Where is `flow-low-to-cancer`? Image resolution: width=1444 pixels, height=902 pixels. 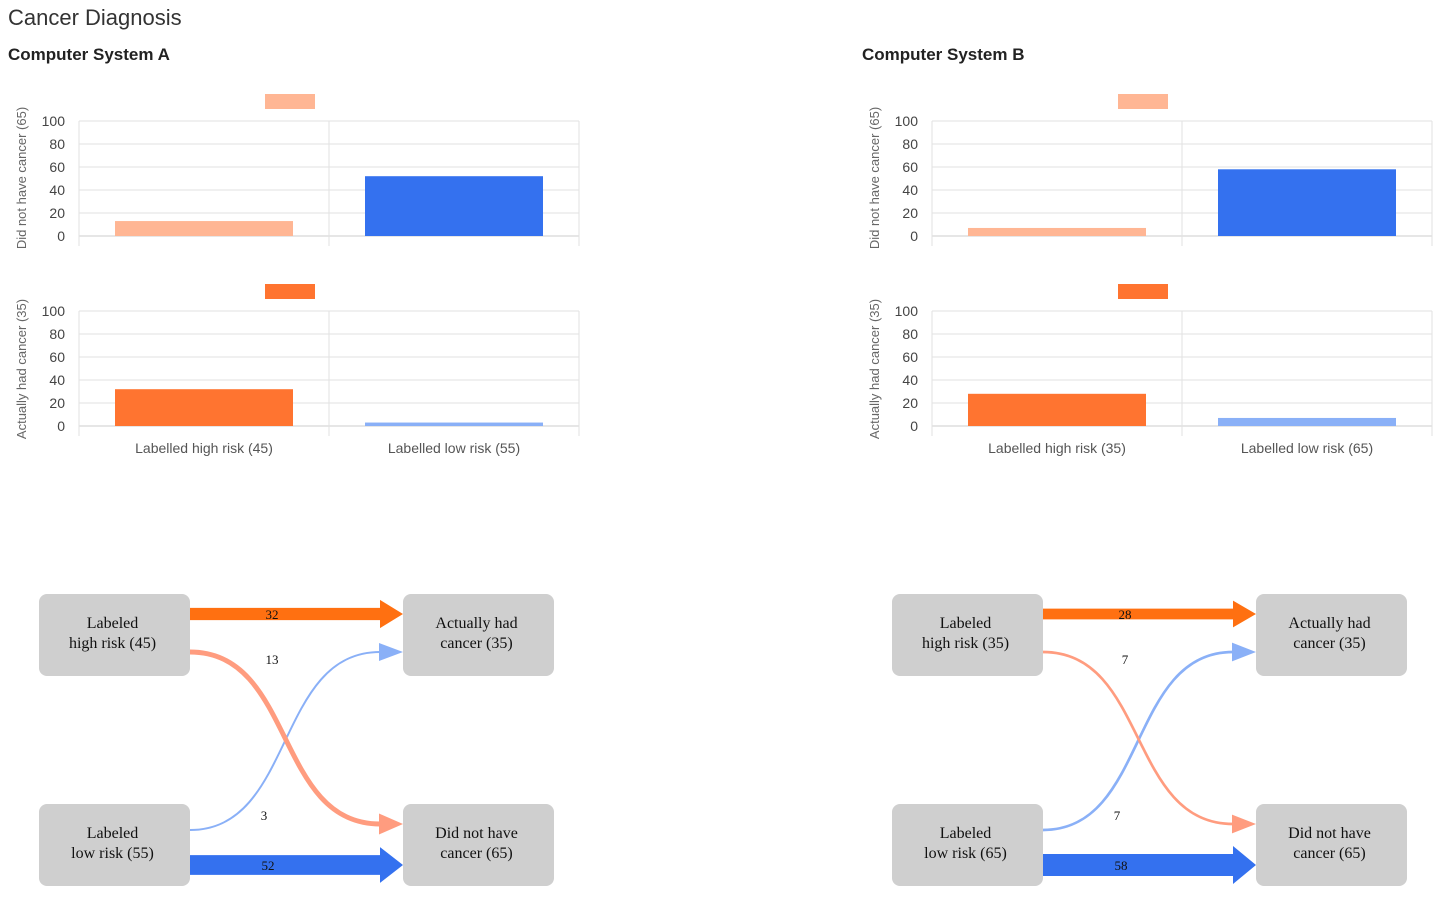
flow-low-to-cancer is located at coordinates (1138, 741).